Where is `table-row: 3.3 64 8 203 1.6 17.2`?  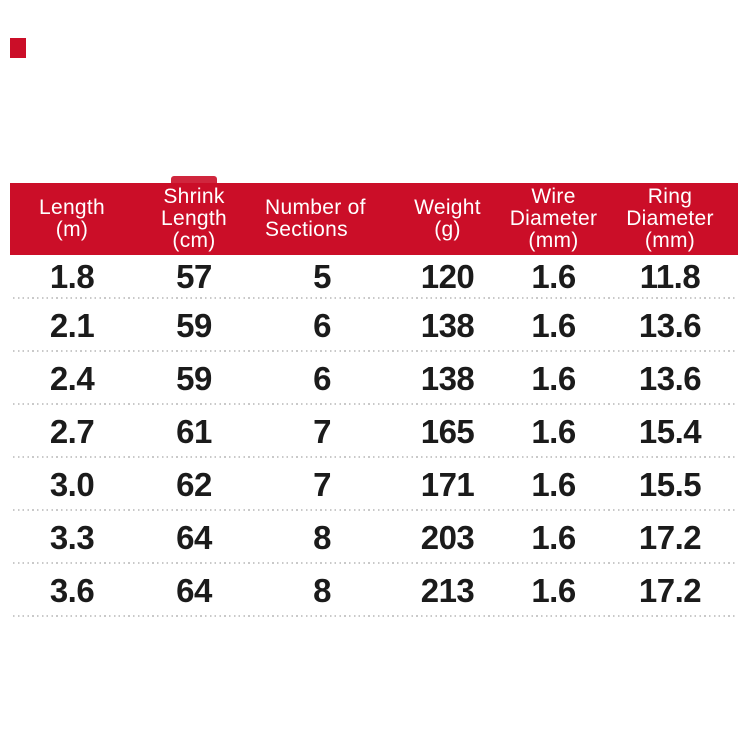
table-row: 3.3 64 8 203 1.6 17.2 is located at coordinates (374, 537).